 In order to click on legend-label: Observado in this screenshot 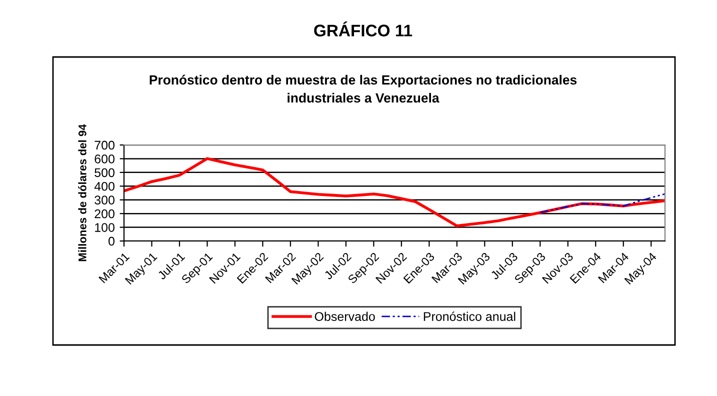, I will do `click(344, 316)`.